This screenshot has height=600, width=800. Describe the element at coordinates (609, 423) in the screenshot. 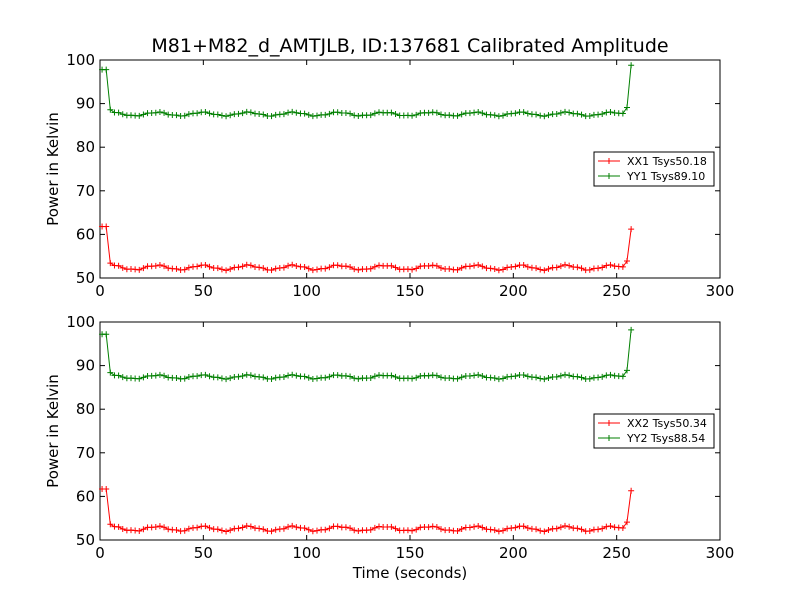

I see `legend-marker` at that location.